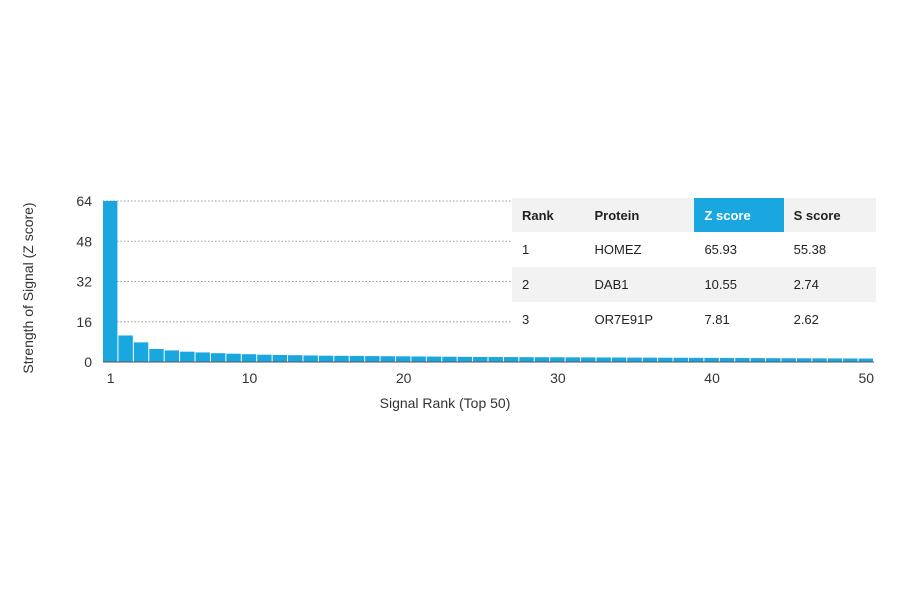 The image size is (900, 594). I want to click on y-tick-label: 48, so click(84, 241).